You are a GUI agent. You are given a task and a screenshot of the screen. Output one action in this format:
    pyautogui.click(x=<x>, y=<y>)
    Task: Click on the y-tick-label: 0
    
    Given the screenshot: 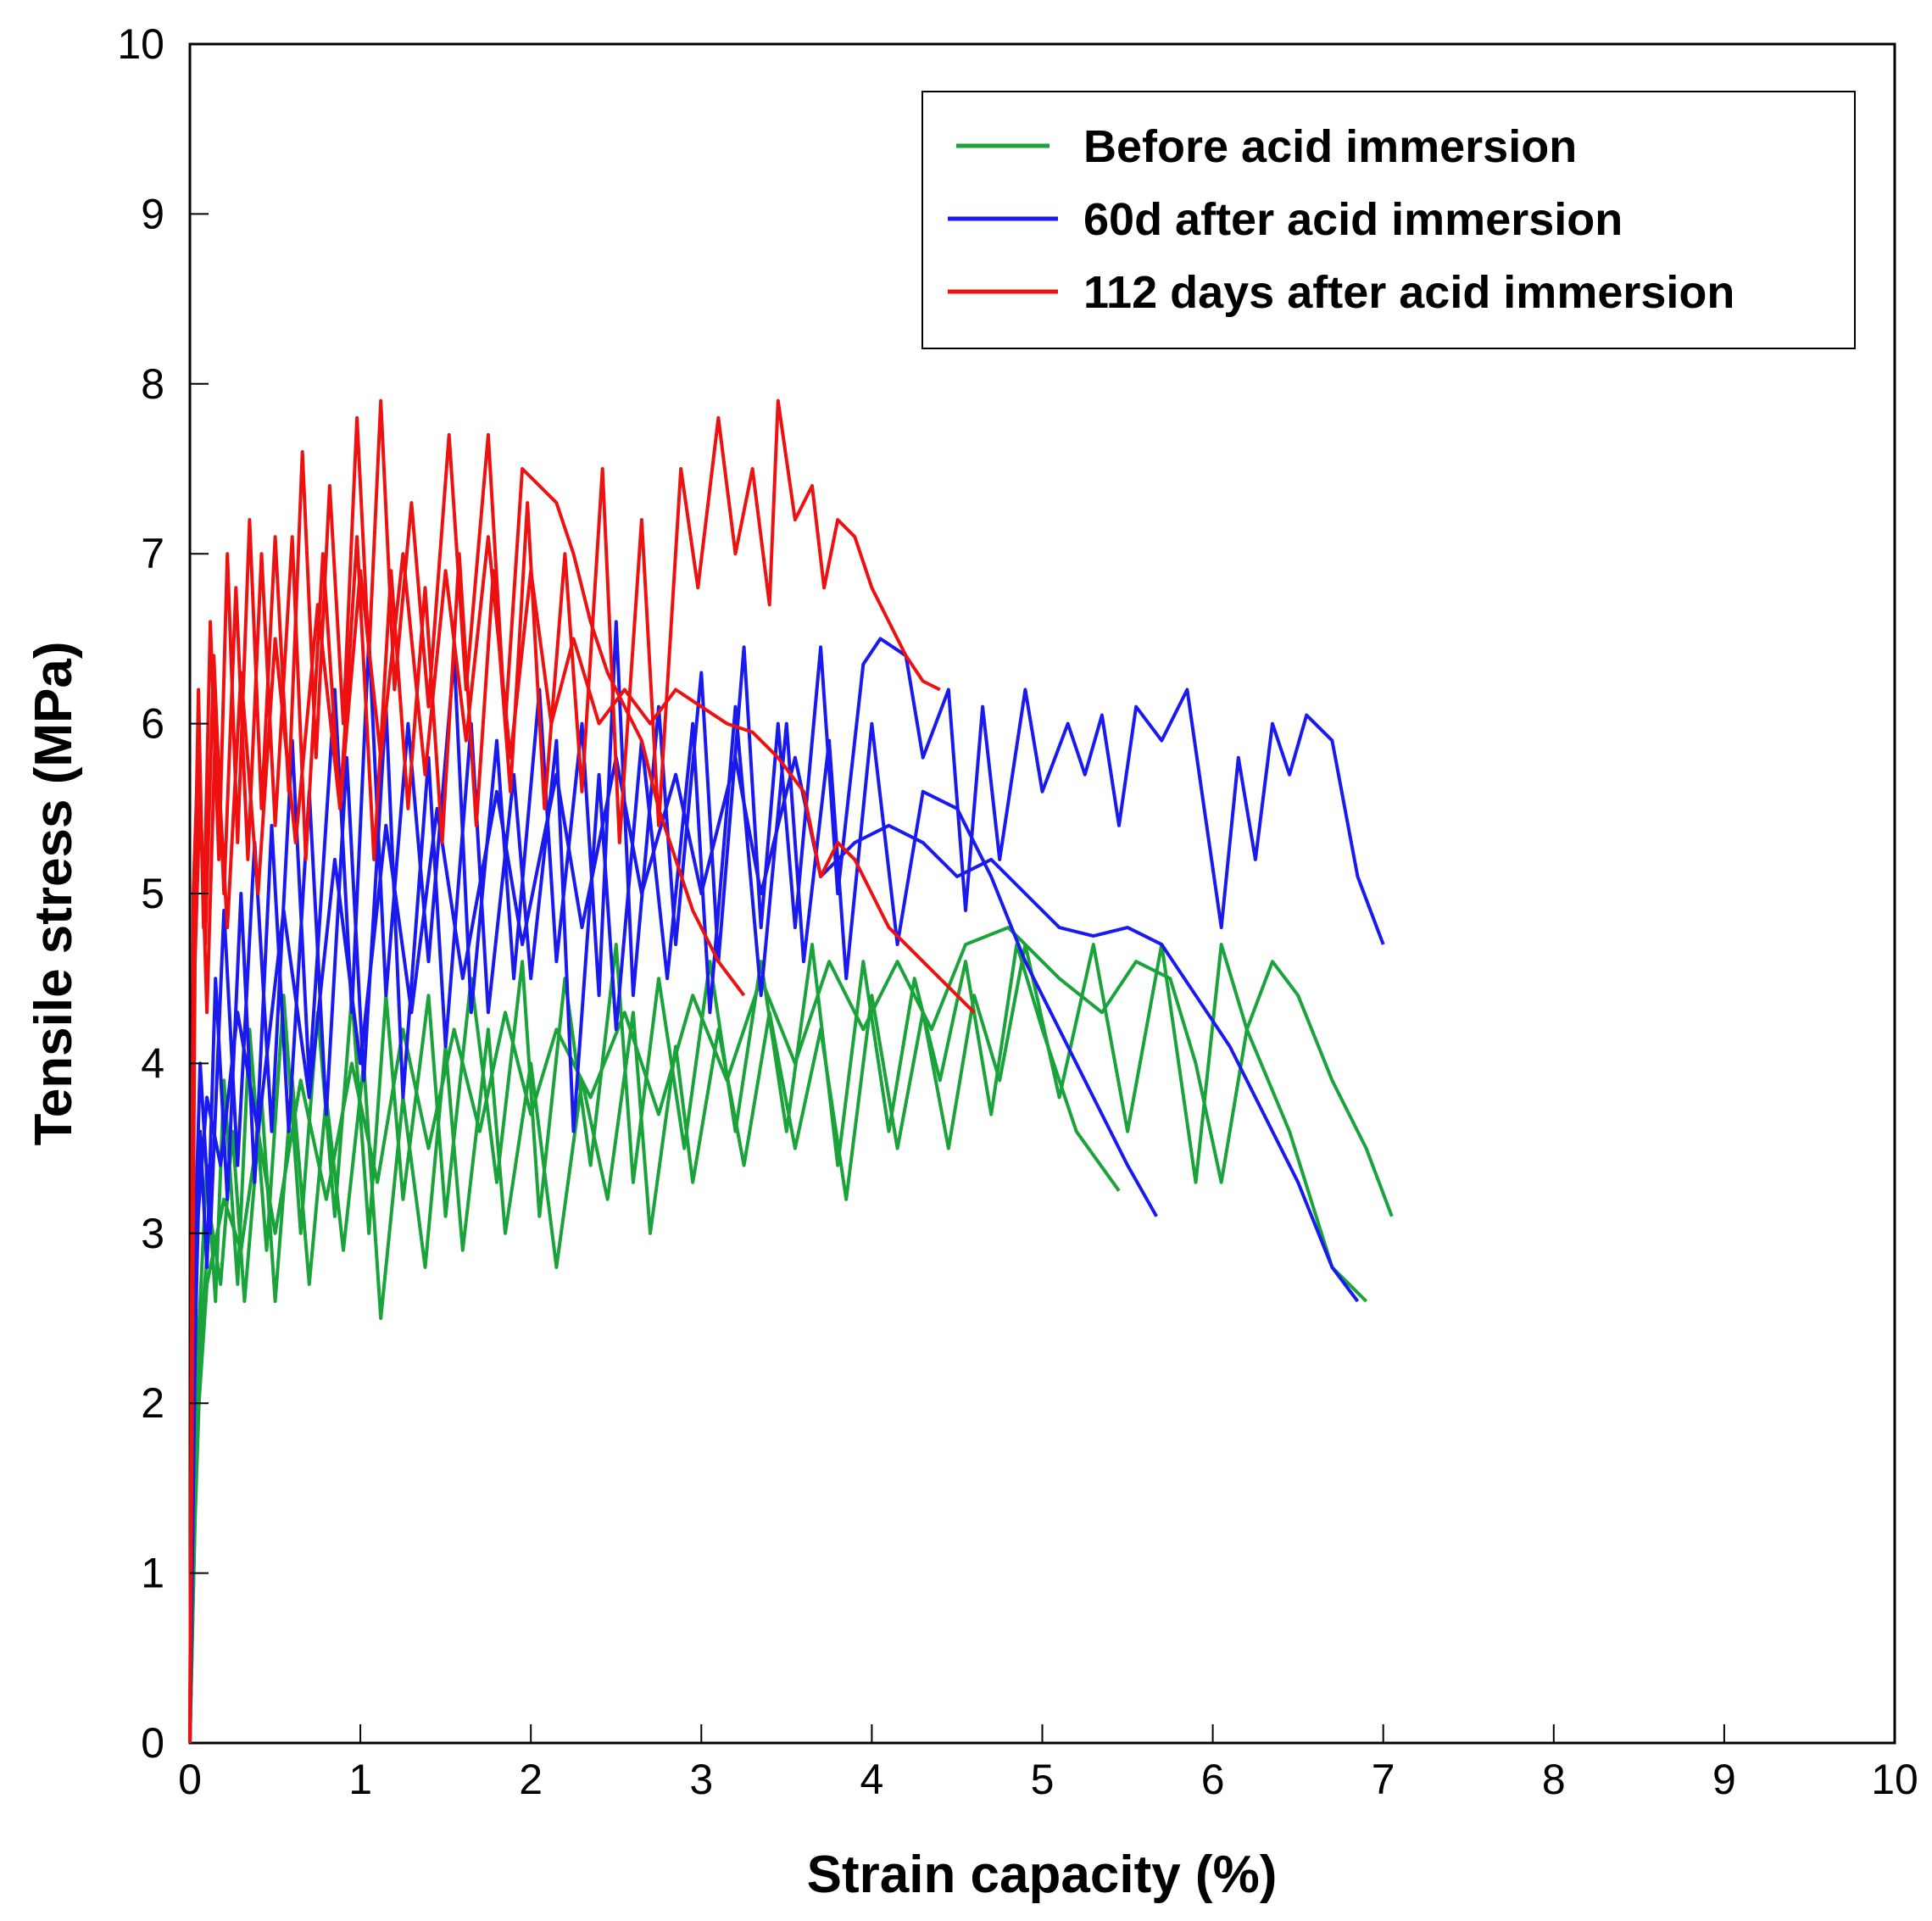 What is the action you would take?
    pyautogui.click(x=152, y=1743)
    